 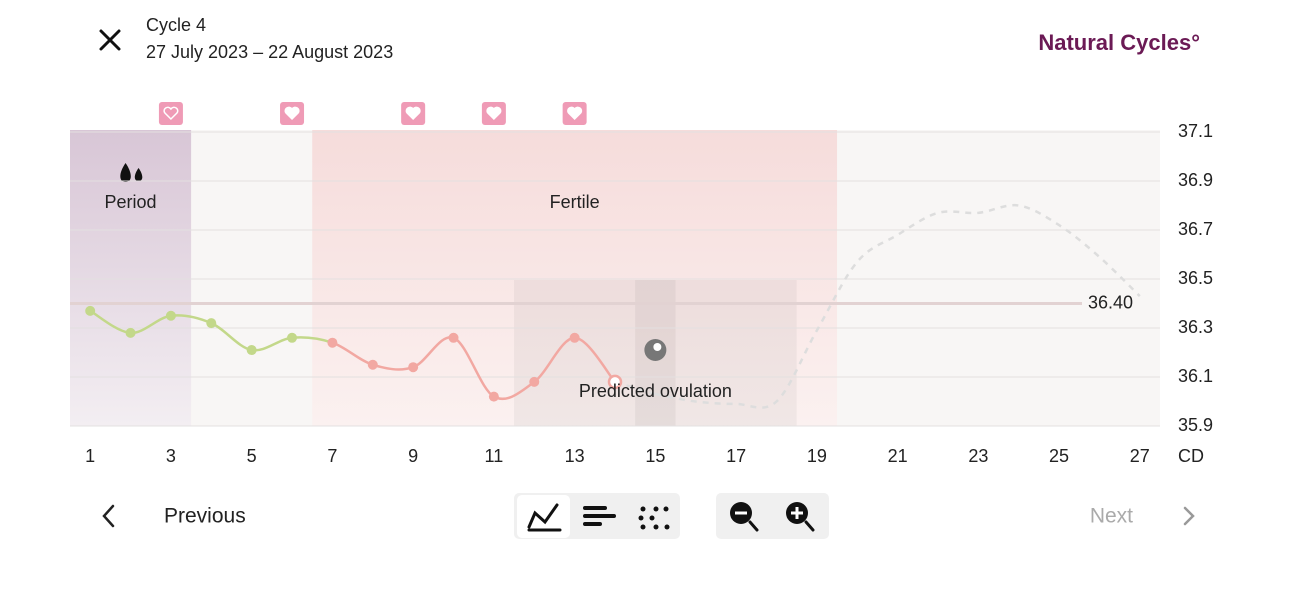 What do you see at coordinates (1119, 42) in the screenshot?
I see `brand-logo: Natural Cycles°` at bounding box center [1119, 42].